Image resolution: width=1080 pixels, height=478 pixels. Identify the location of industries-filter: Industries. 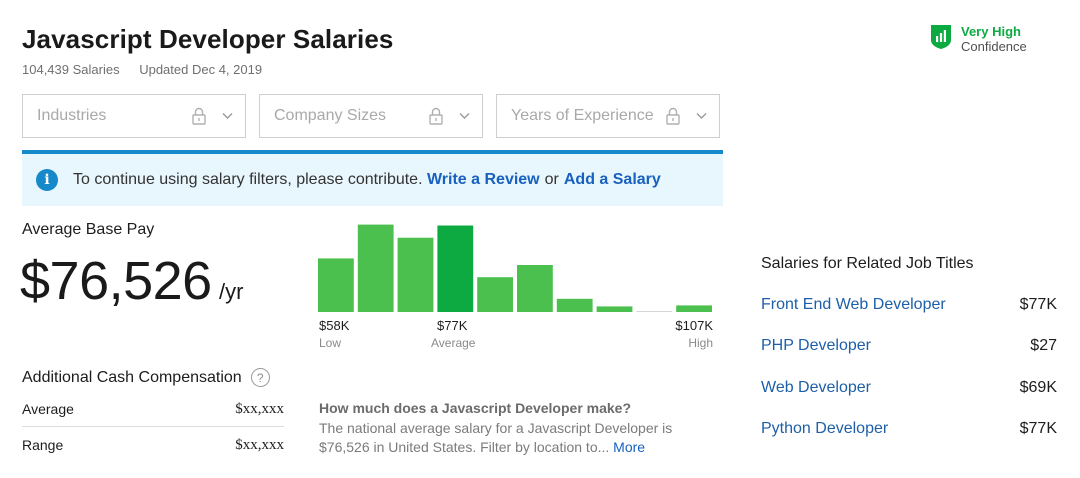
(134, 116).